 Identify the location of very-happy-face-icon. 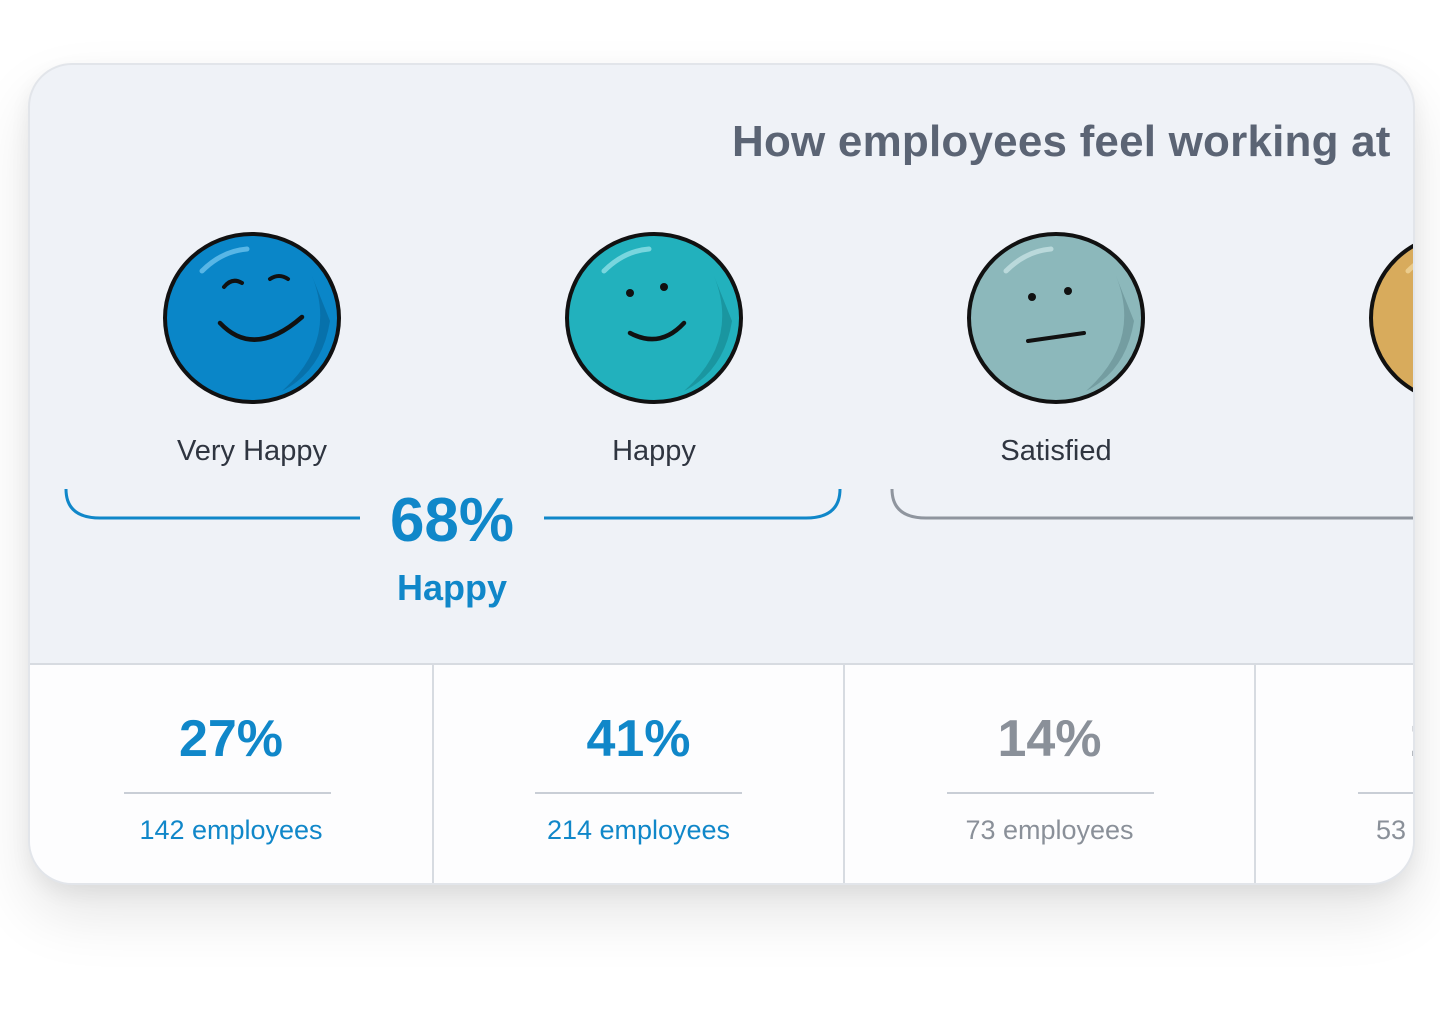
(252, 318).